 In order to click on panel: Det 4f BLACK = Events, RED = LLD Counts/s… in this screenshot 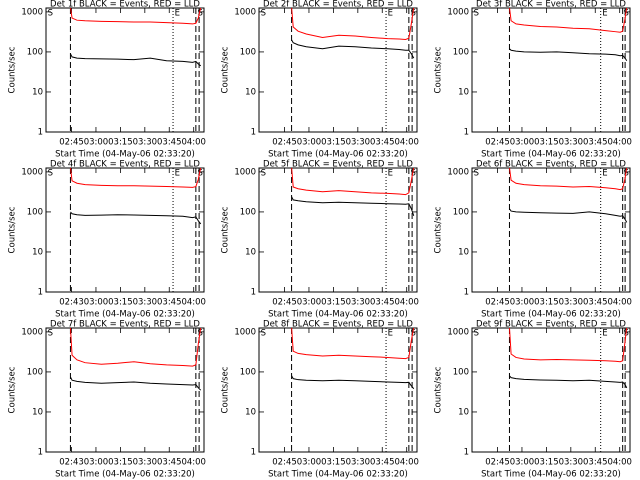, I will do `click(107, 240)`.